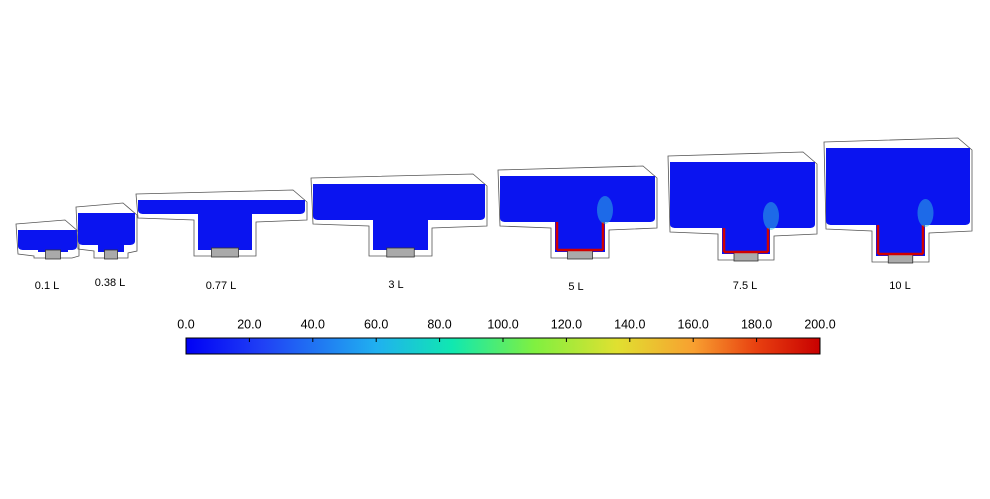 The height and width of the screenshot is (499, 990). Describe the element at coordinates (566, 324) in the screenshot. I see `tick-label: 120.0` at that location.